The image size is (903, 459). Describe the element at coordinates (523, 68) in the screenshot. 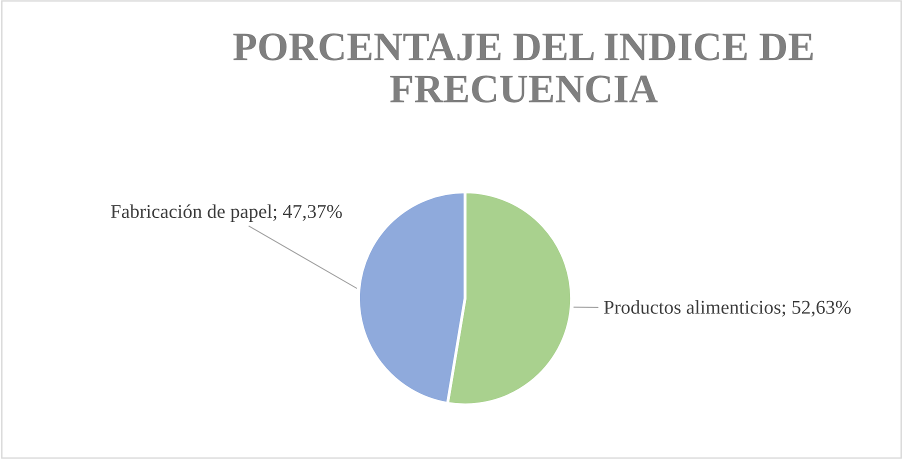

I see `chart-title: PORCENTAJE DEL INDICE DE FRECUENCIA` at that location.